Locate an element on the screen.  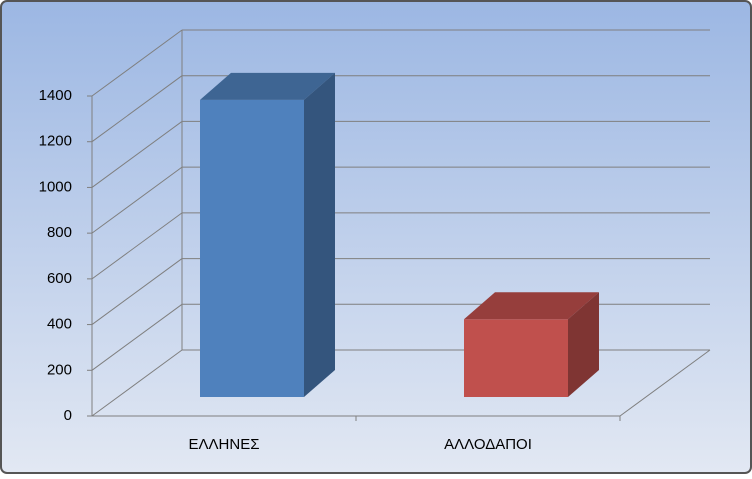
y-tick-label: 0 is located at coordinates (68, 415).